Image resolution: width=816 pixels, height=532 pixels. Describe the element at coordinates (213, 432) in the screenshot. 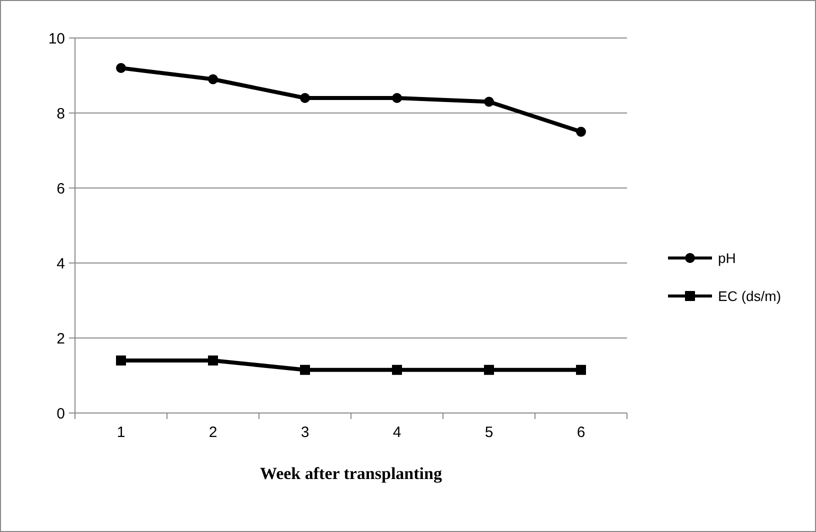

I see `x-tick-label: 2` at that location.